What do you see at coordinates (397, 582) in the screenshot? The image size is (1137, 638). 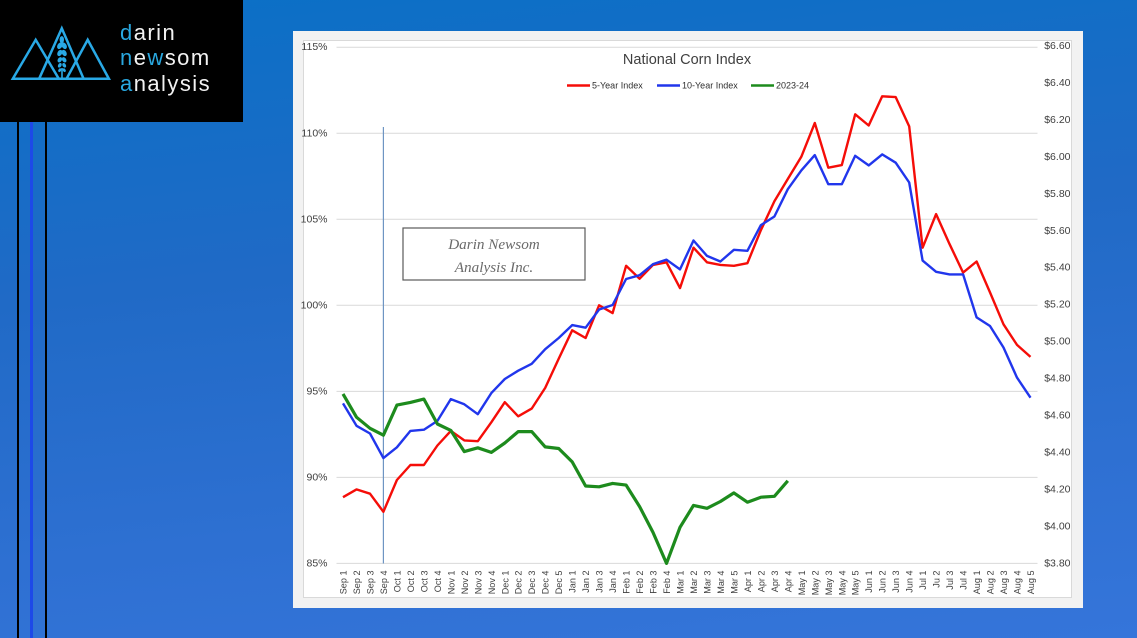 I see `svg-text: Oct 1` at bounding box center [397, 582].